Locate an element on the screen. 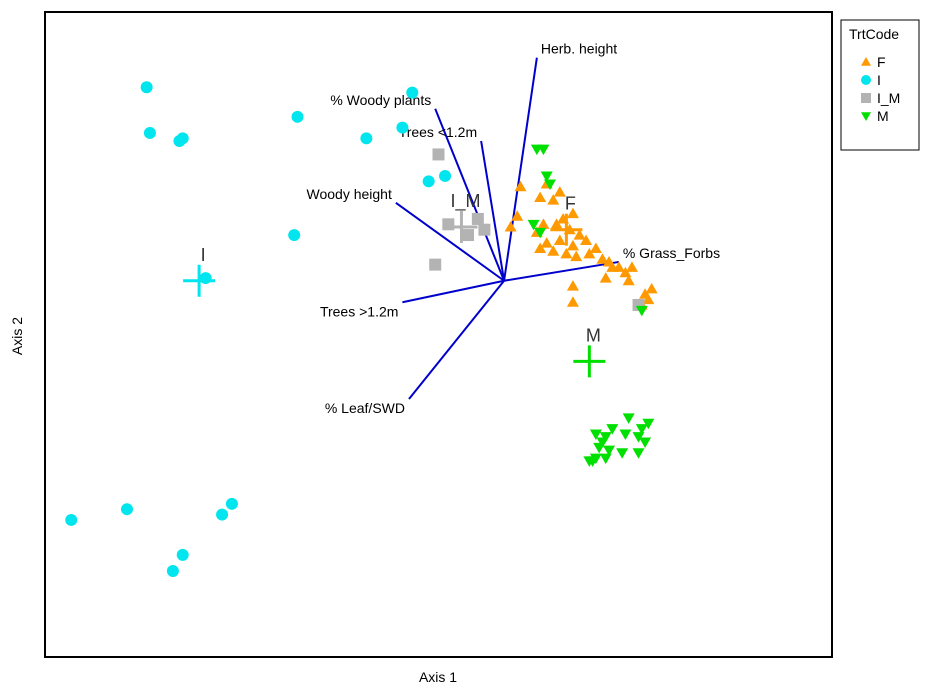 The width and height of the screenshot is (926, 688). legend-entry-f: F is located at coordinates (873, 62).